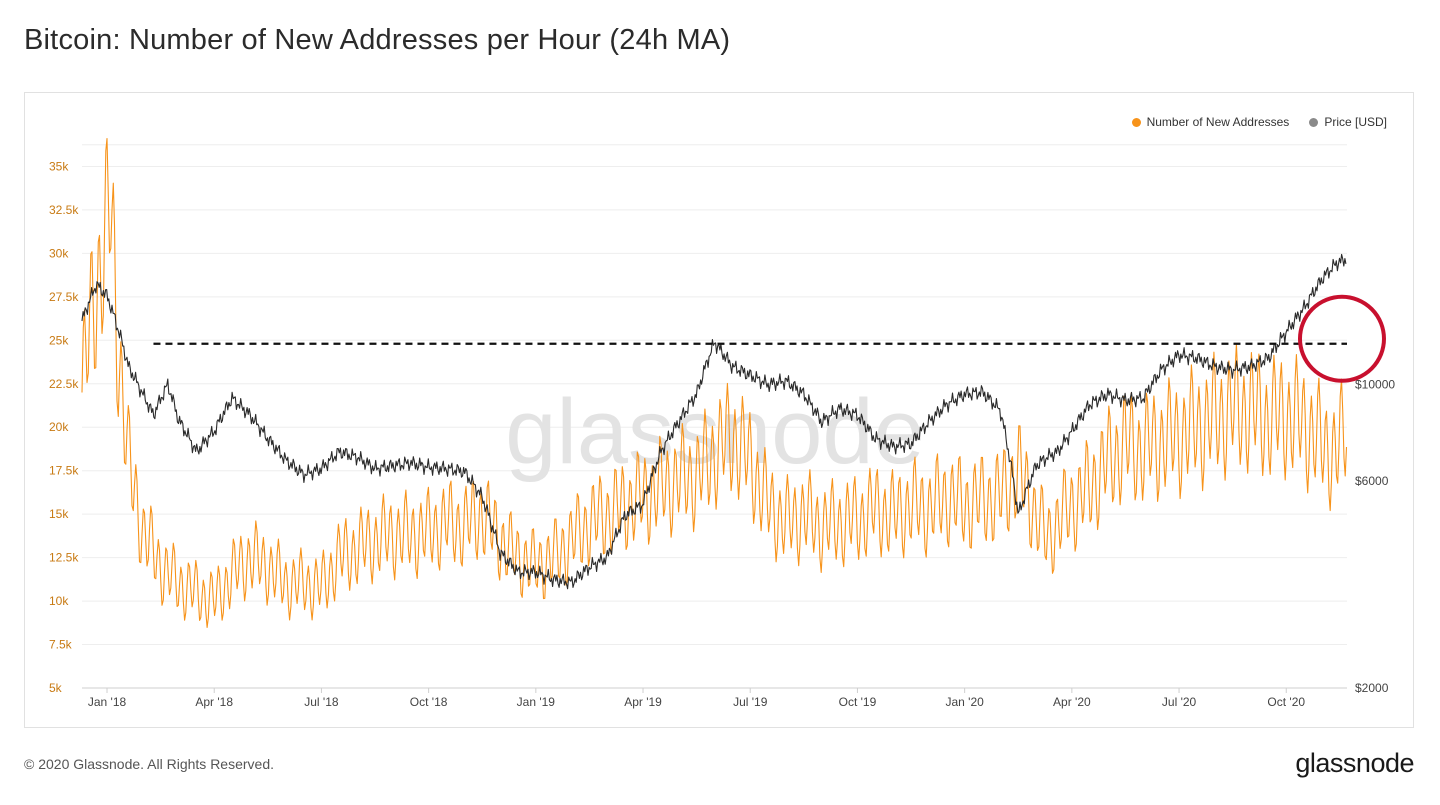 The height and width of the screenshot is (805, 1440). I want to click on left-axis-tick-label: 12.5k, so click(64, 558).